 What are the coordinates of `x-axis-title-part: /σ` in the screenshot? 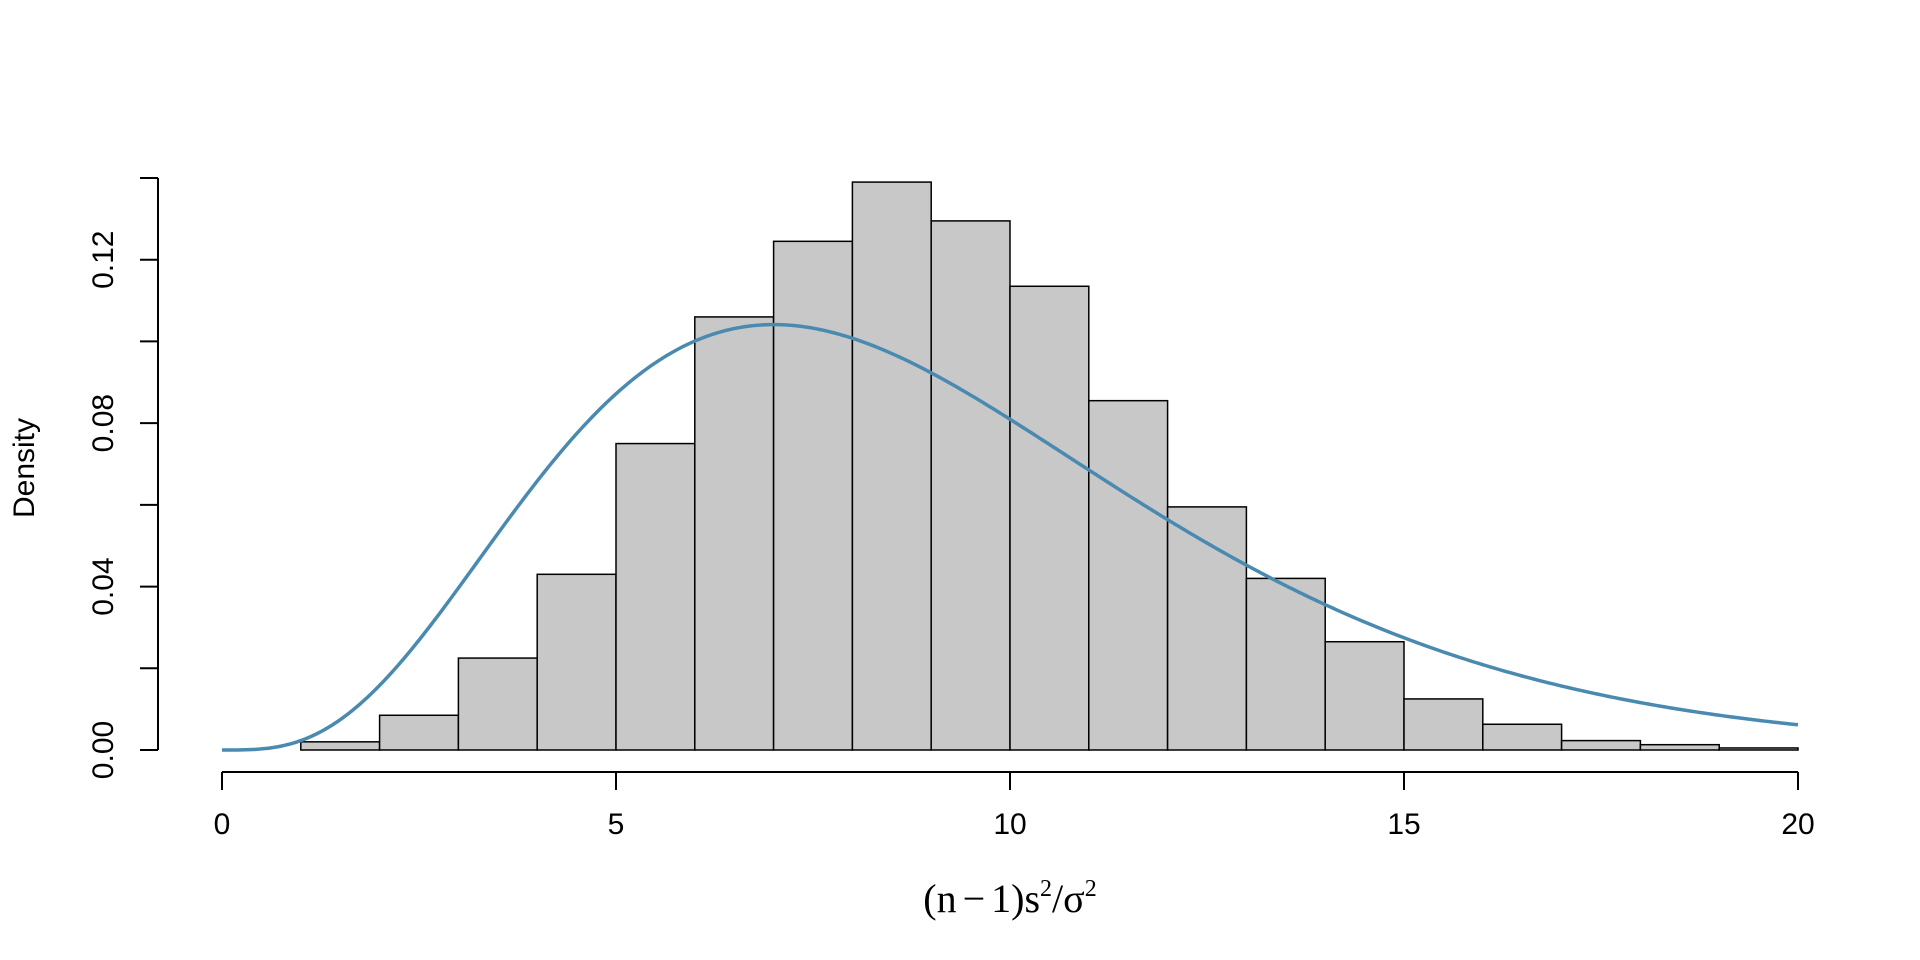 It's located at (1068, 898).